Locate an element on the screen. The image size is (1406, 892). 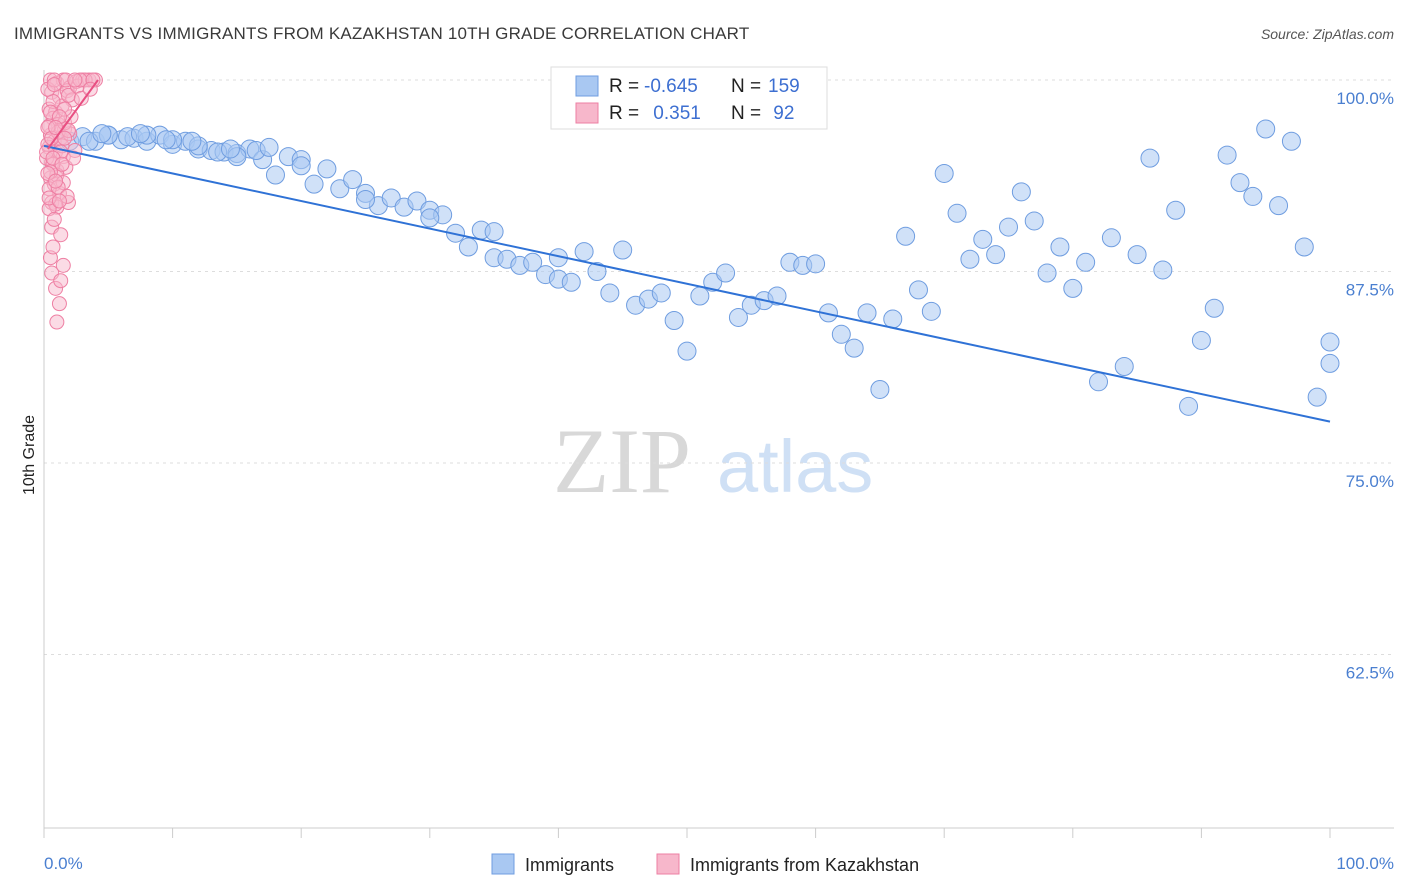
y-tick-label-1: 87.5% is located at coordinates (1370, 290).